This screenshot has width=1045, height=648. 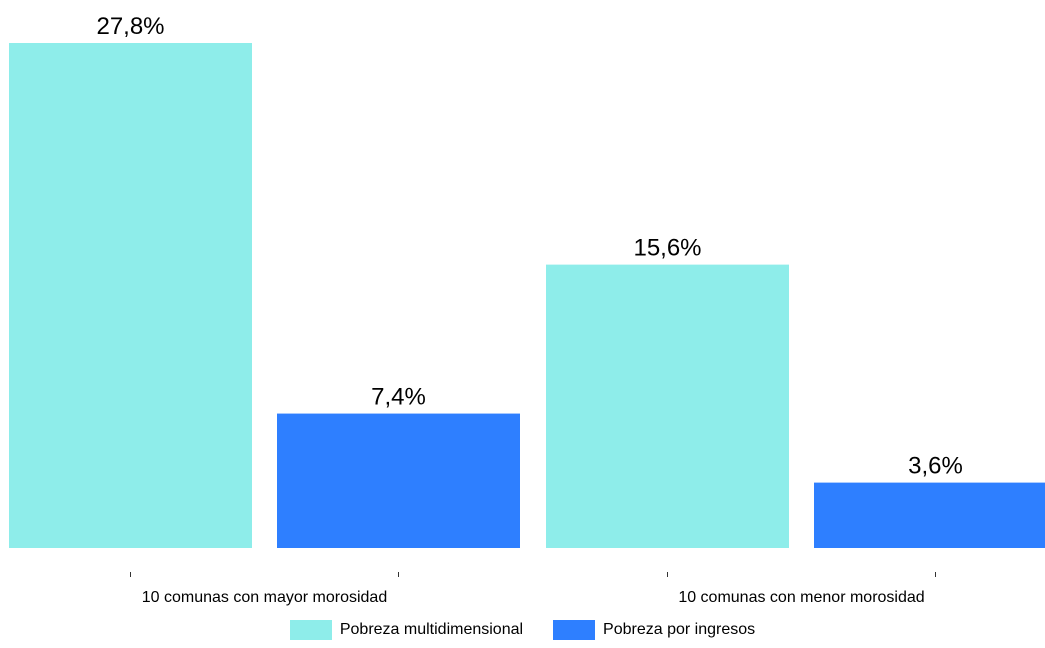 What do you see at coordinates (398, 397) in the screenshot?
I see `data-label-ingresos-1: 7,4%` at bounding box center [398, 397].